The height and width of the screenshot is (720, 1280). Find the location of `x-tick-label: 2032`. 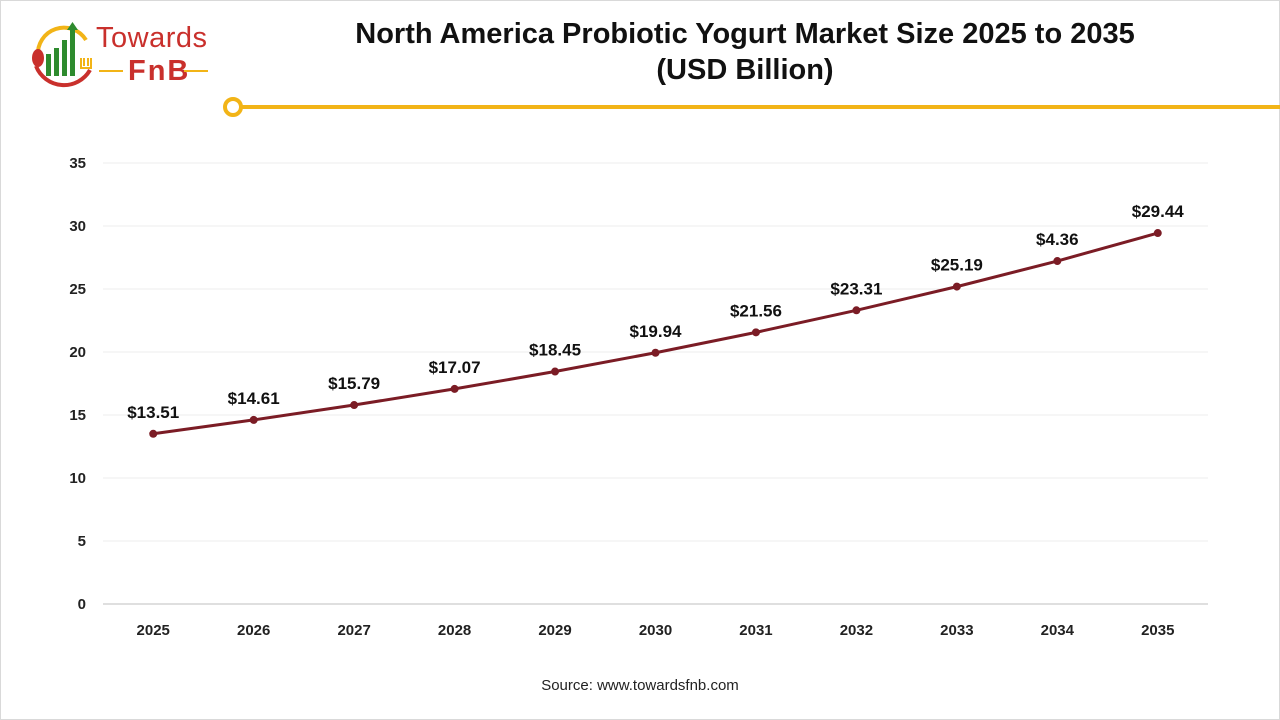

x-tick-label: 2032 is located at coordinates (856, 630).